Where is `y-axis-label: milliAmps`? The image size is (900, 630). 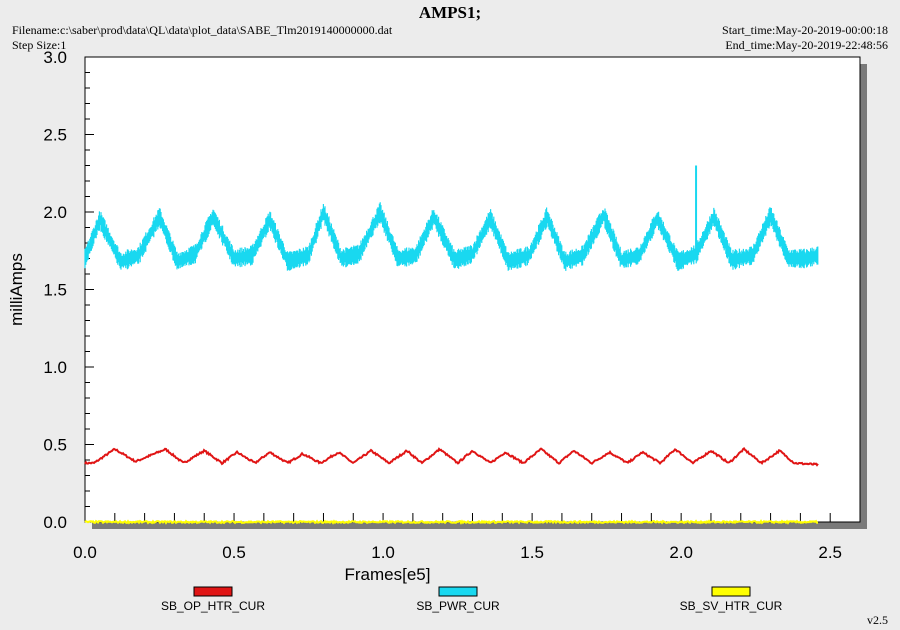 y-axis-label: milliAmps is located at coordinates (16, 289).